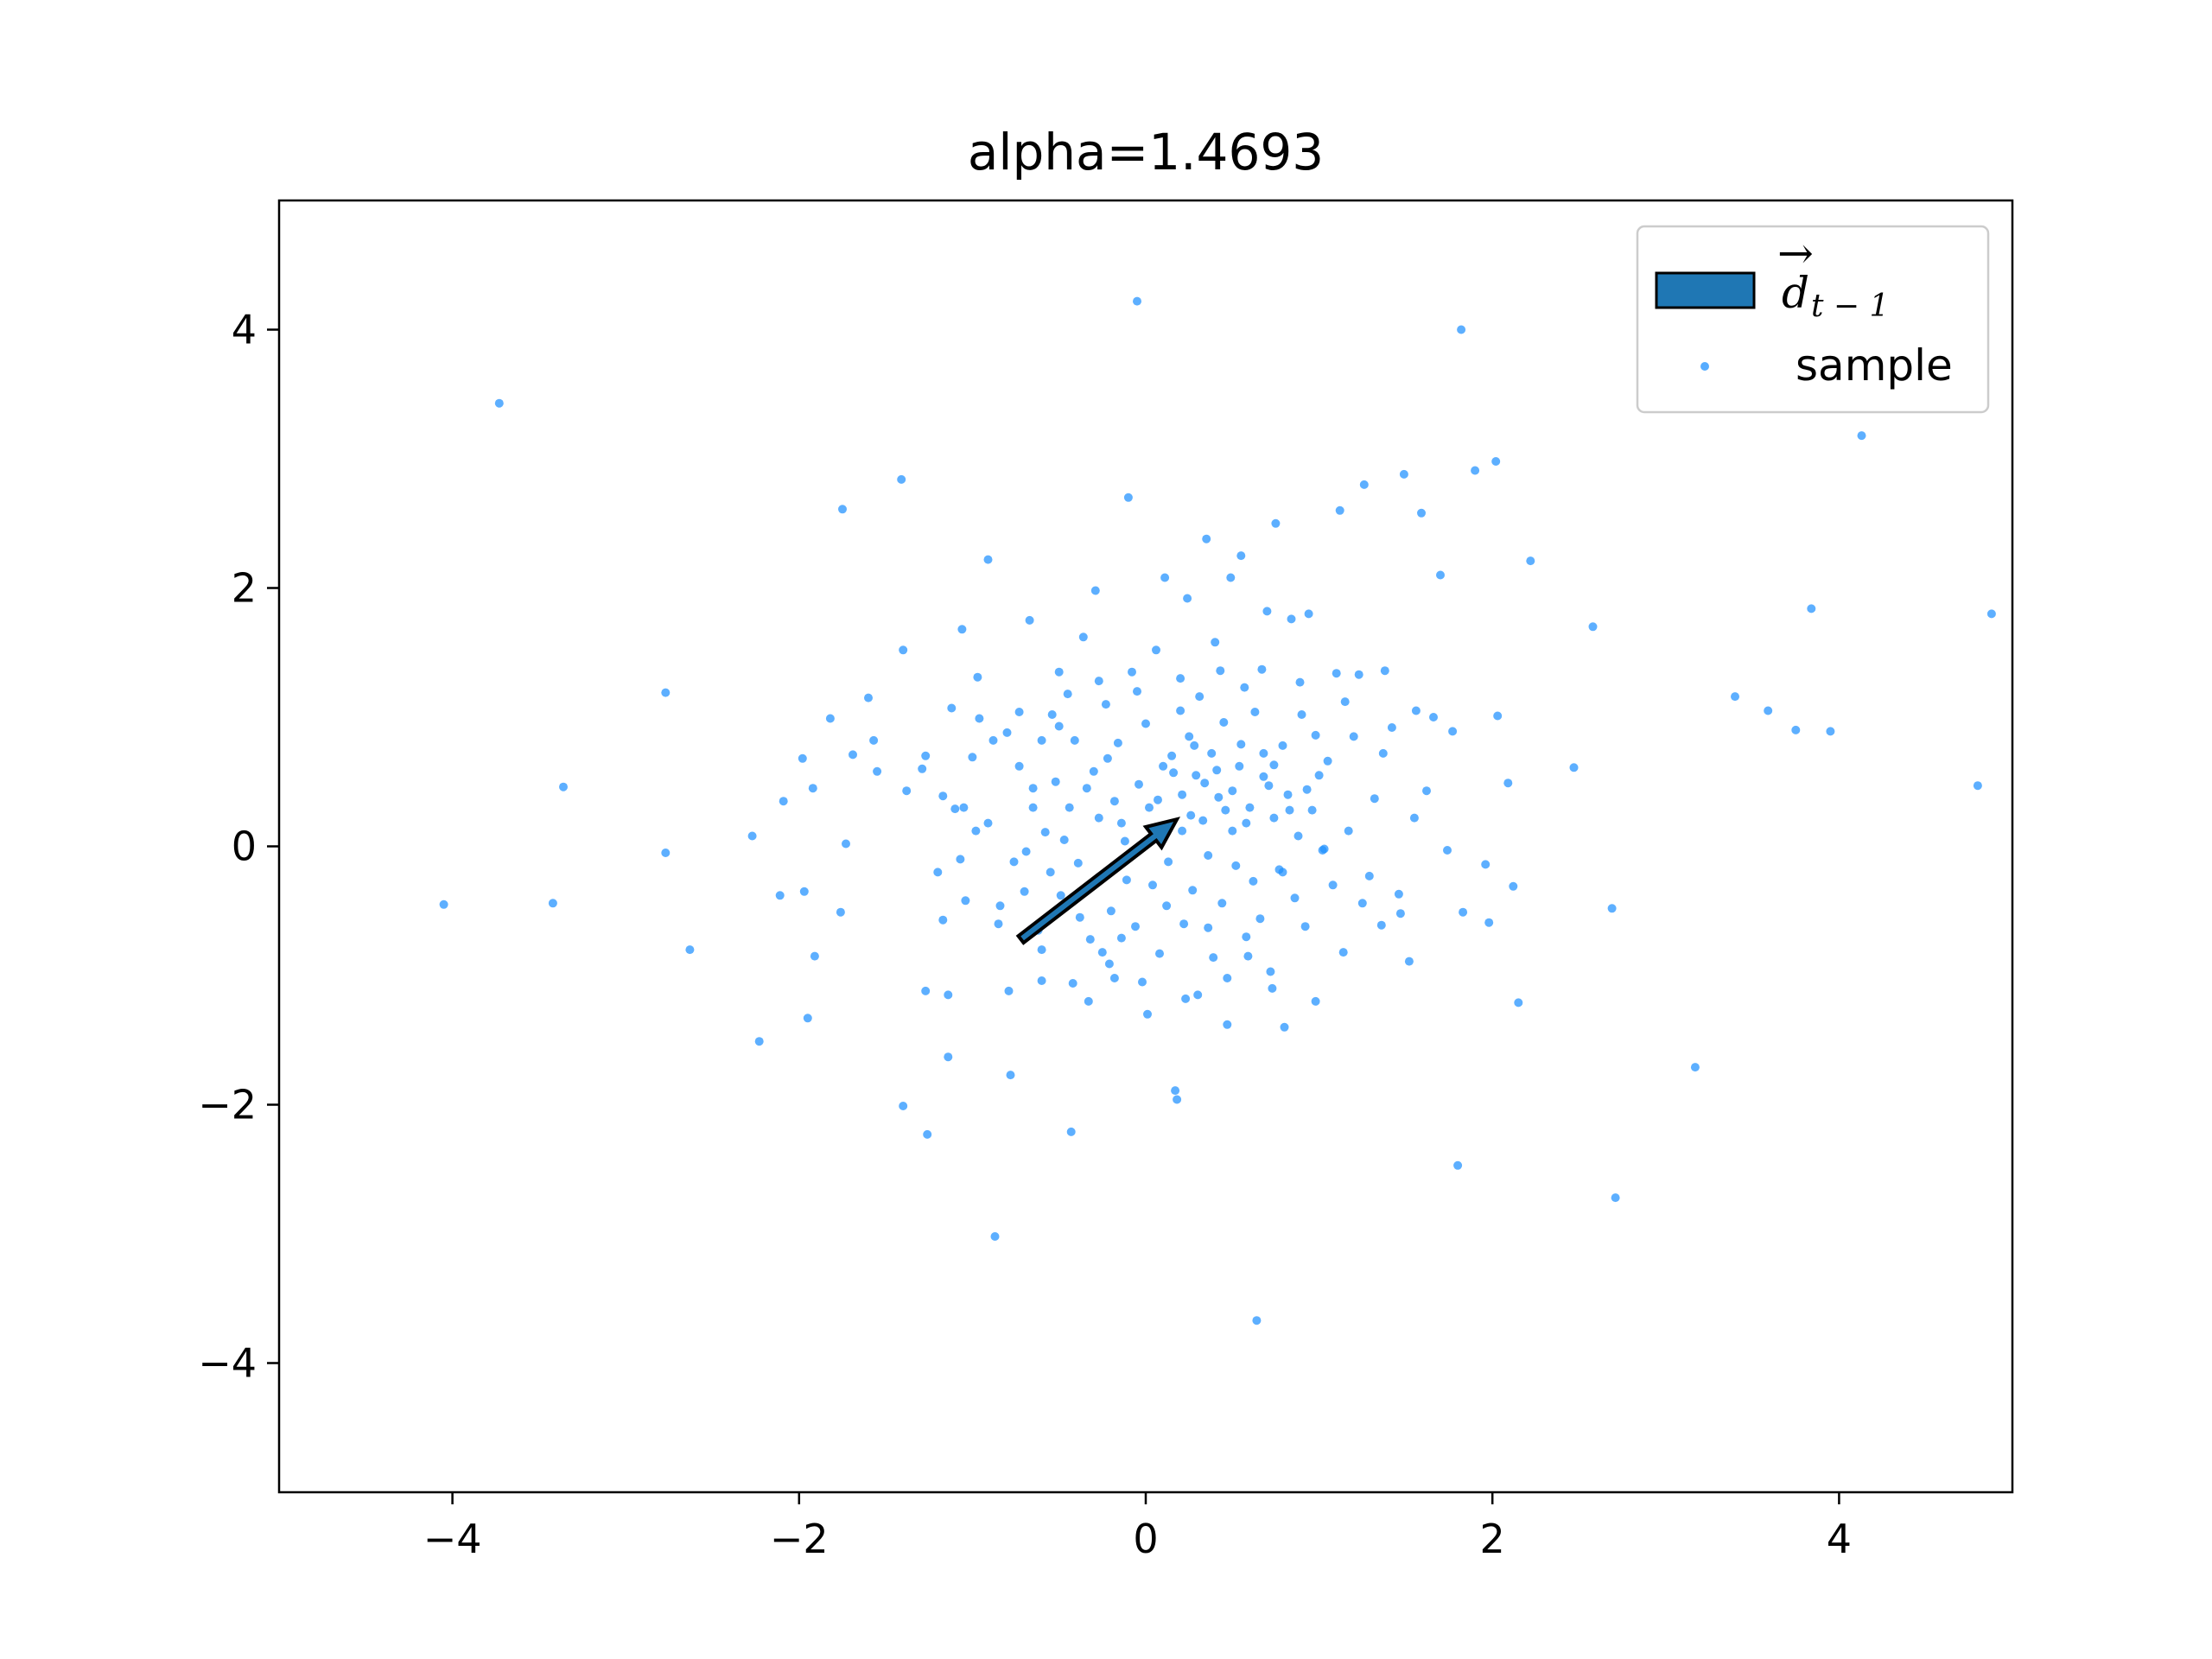 Image resolution: width=2212 pixels, height=1659 pixels. I want to click on legend-sample-marker, so click(1704, 366).